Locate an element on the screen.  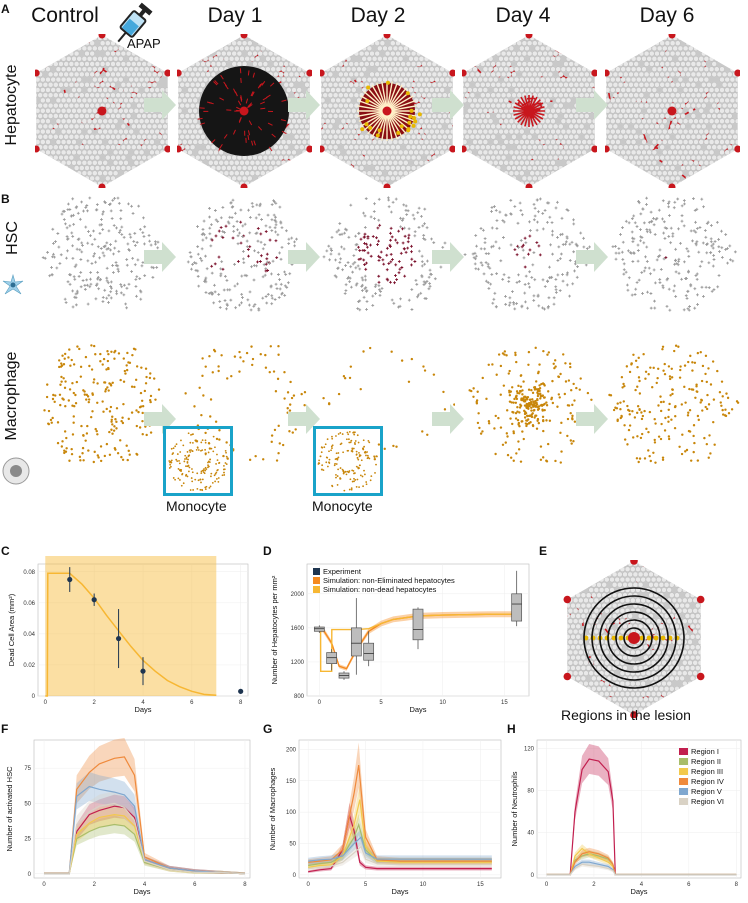
legend-entry: Region IV is located at coordinates (707, 781).